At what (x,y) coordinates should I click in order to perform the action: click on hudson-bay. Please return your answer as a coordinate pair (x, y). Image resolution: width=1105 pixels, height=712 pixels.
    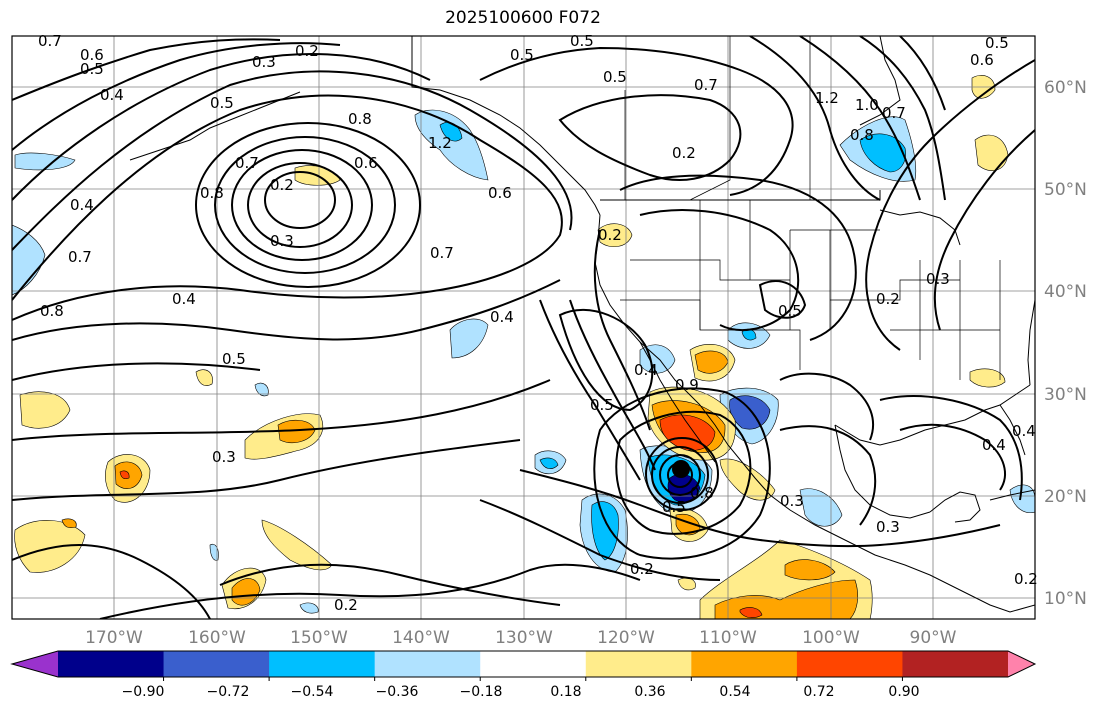
    Looking at the image, I should click on (880, 81).